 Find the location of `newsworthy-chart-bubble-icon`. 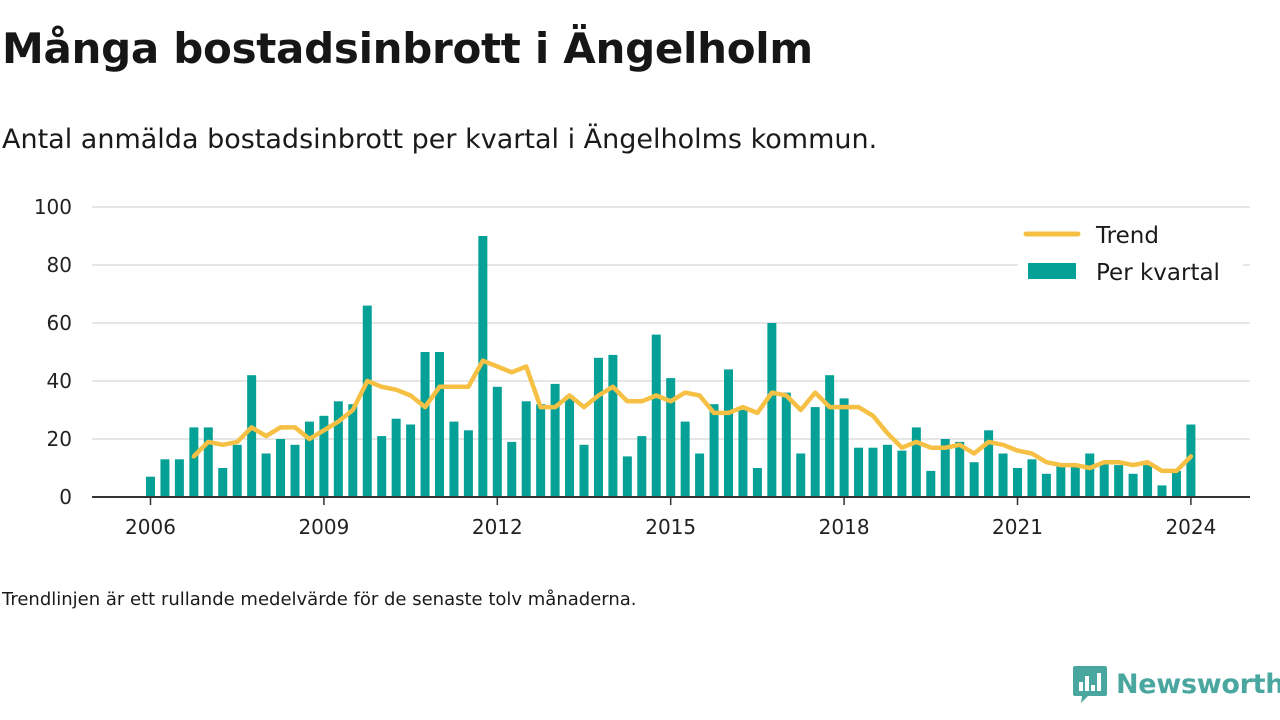

newsworthy-chart-bubble-icon is located at coordinates (1090, 684).